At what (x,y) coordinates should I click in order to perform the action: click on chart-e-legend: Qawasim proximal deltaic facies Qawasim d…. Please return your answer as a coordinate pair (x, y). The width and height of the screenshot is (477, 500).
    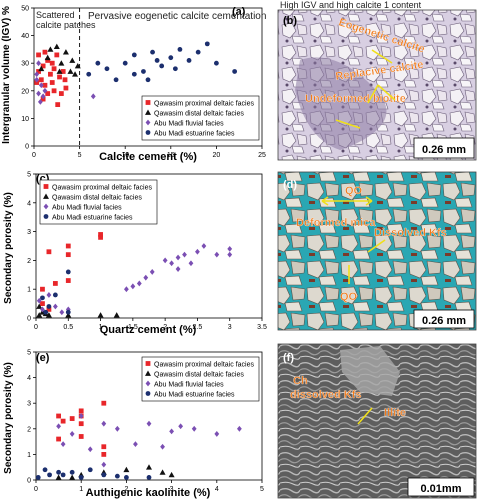
    Looking at the image, I should click on (200, 379).